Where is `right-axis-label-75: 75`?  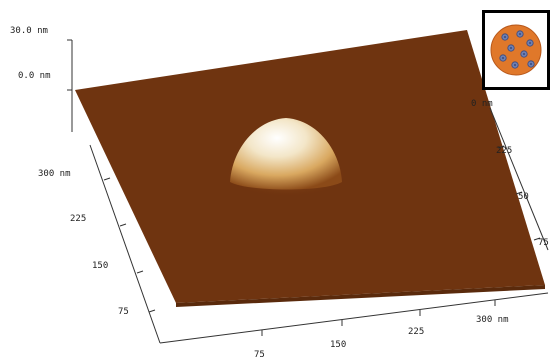
right-axis-label-75: 75 is located at coordinates (543, 243).